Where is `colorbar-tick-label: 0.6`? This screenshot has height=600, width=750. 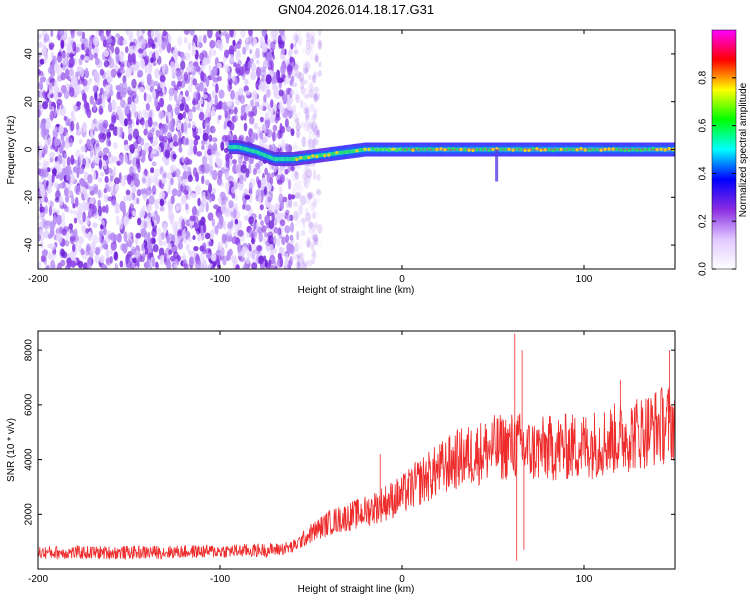 colorbar-tick-label: 0.6 is located at coordinates (703, 125).